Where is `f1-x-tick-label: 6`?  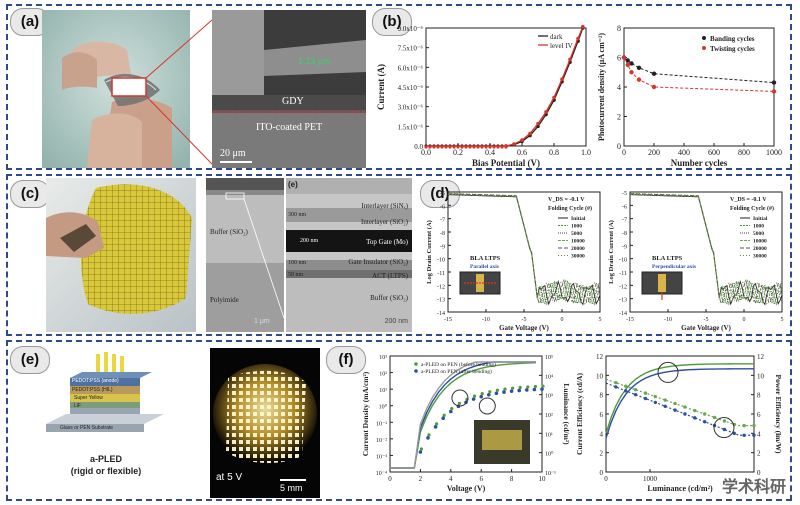 f1-x-tick-label: 6 is located at coordinates (481, 479).